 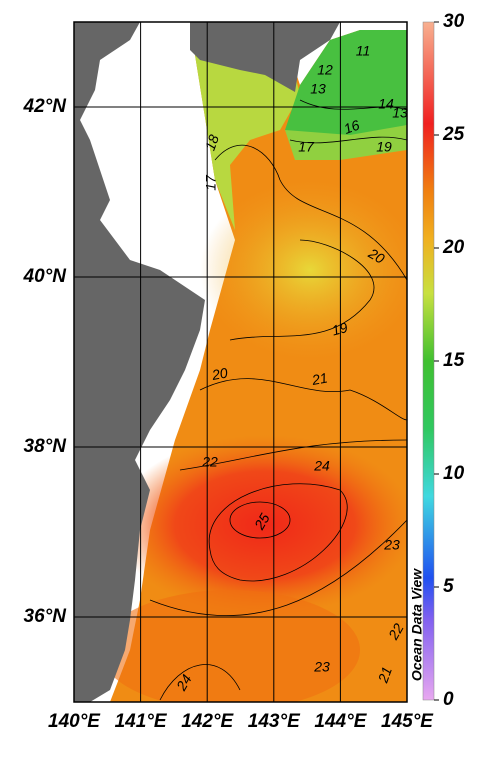 I want to click on colorbar-label: 5, so click(x=448, y=586).